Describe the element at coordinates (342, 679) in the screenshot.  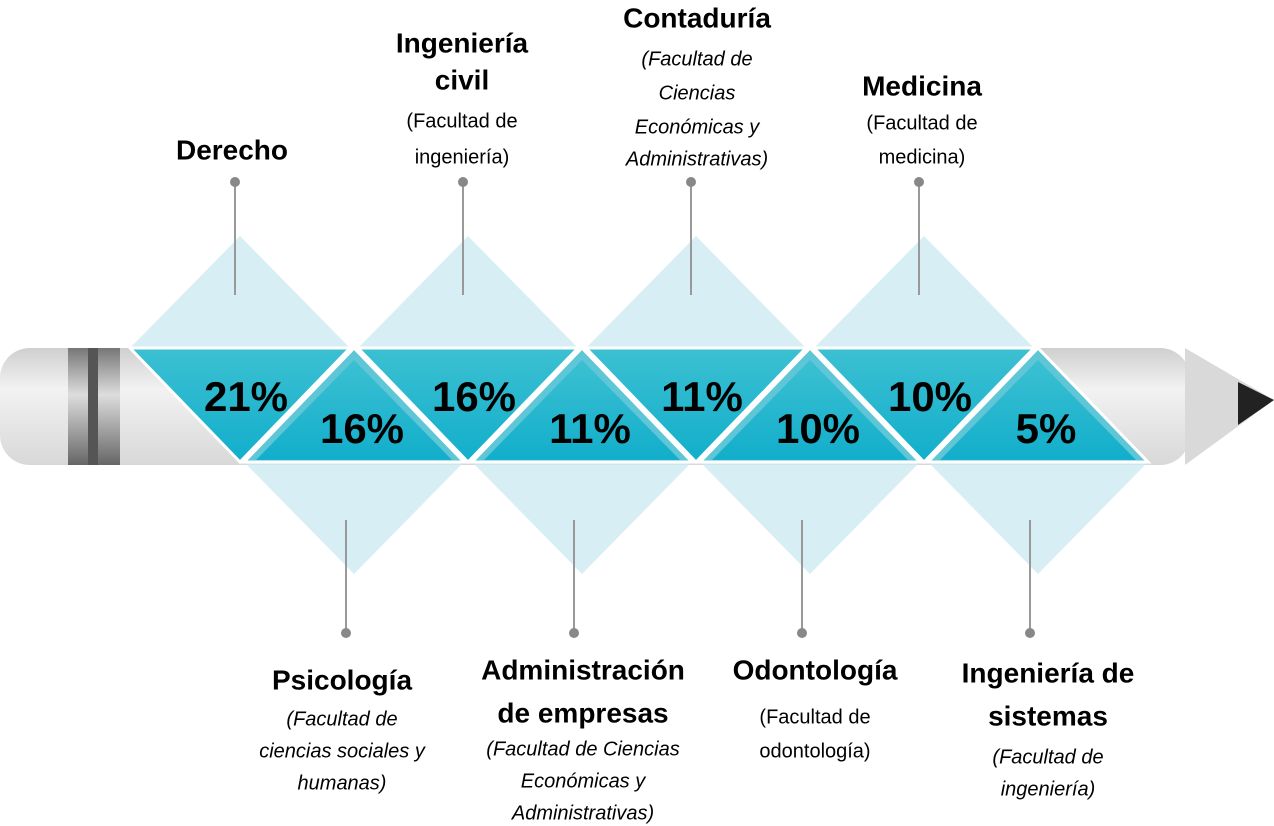
I see `item-name: Psicología` at that location.